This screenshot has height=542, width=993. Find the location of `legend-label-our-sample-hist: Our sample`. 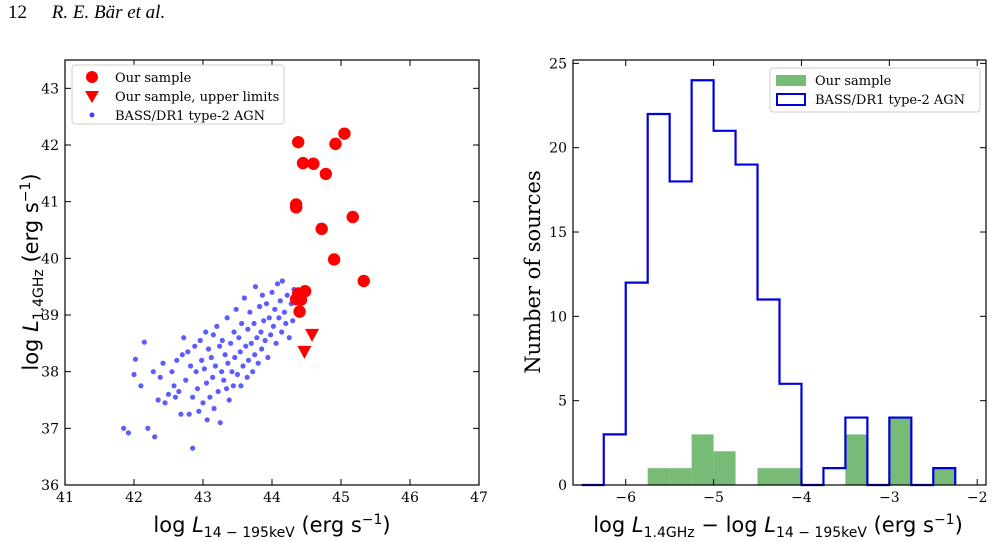

legend-label-our-sample-hist: Our sample is located at coordinates (853, 81).